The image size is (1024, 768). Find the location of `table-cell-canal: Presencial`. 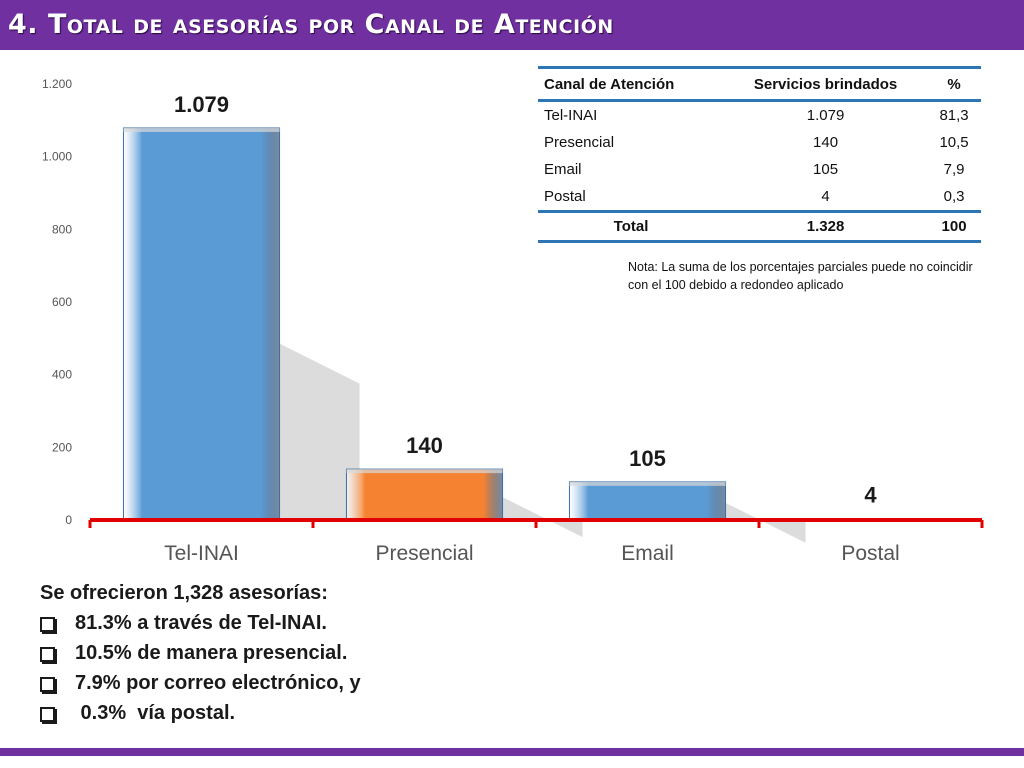

table-cell-canal: Presencial is located at coordinates (579, 142).